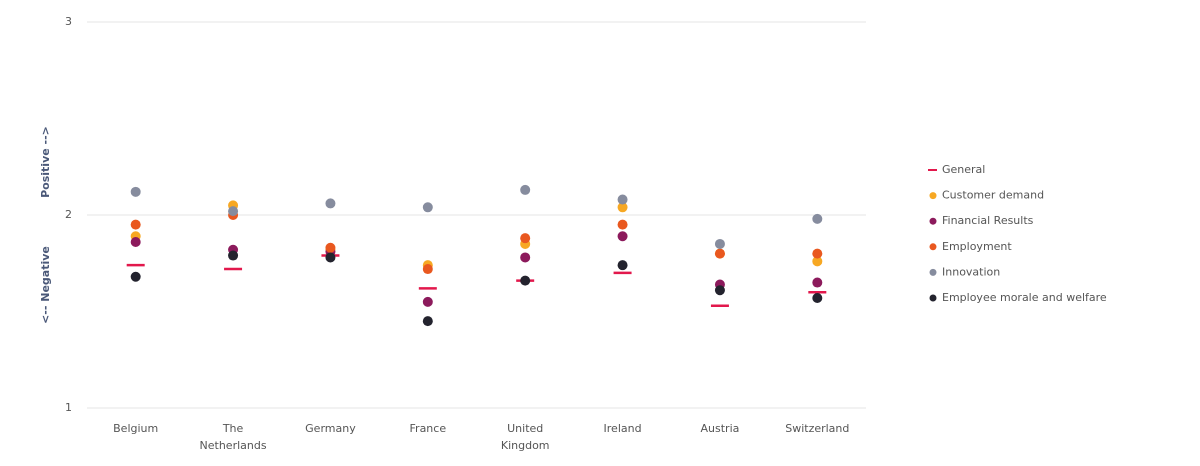 The height and width of the screenshot is (466, 1200). I want to click on x-tick-label: France, so click(428, 428).